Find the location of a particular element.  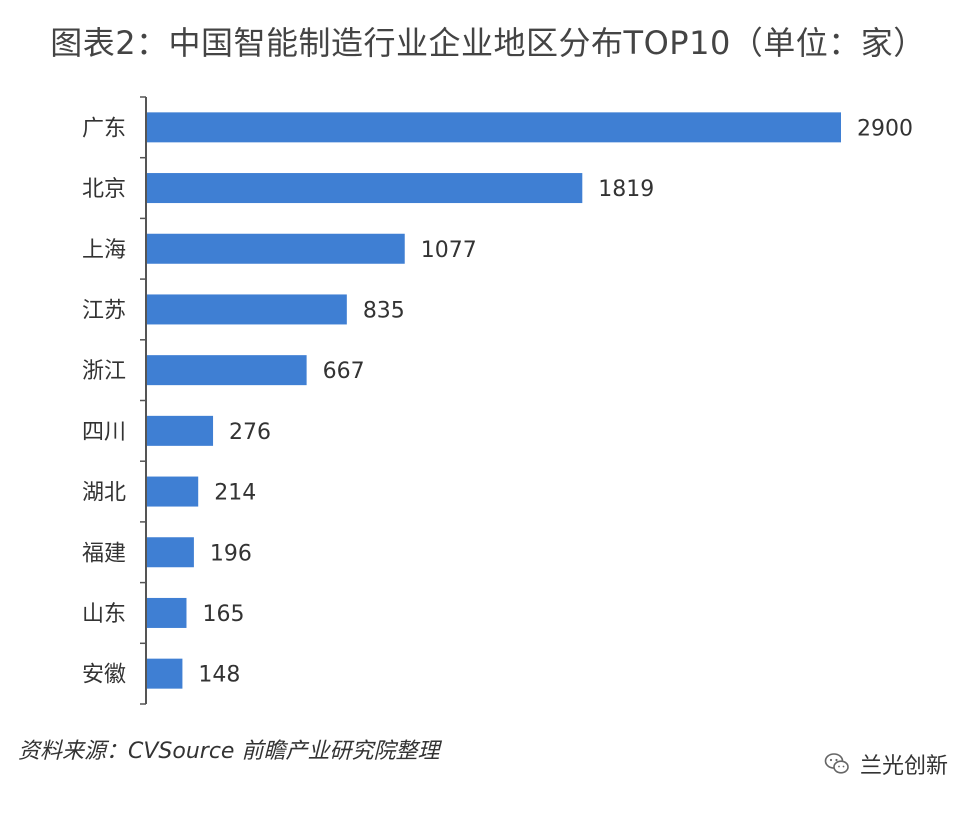

value-label: 667 is located at coordinates (344, 371).